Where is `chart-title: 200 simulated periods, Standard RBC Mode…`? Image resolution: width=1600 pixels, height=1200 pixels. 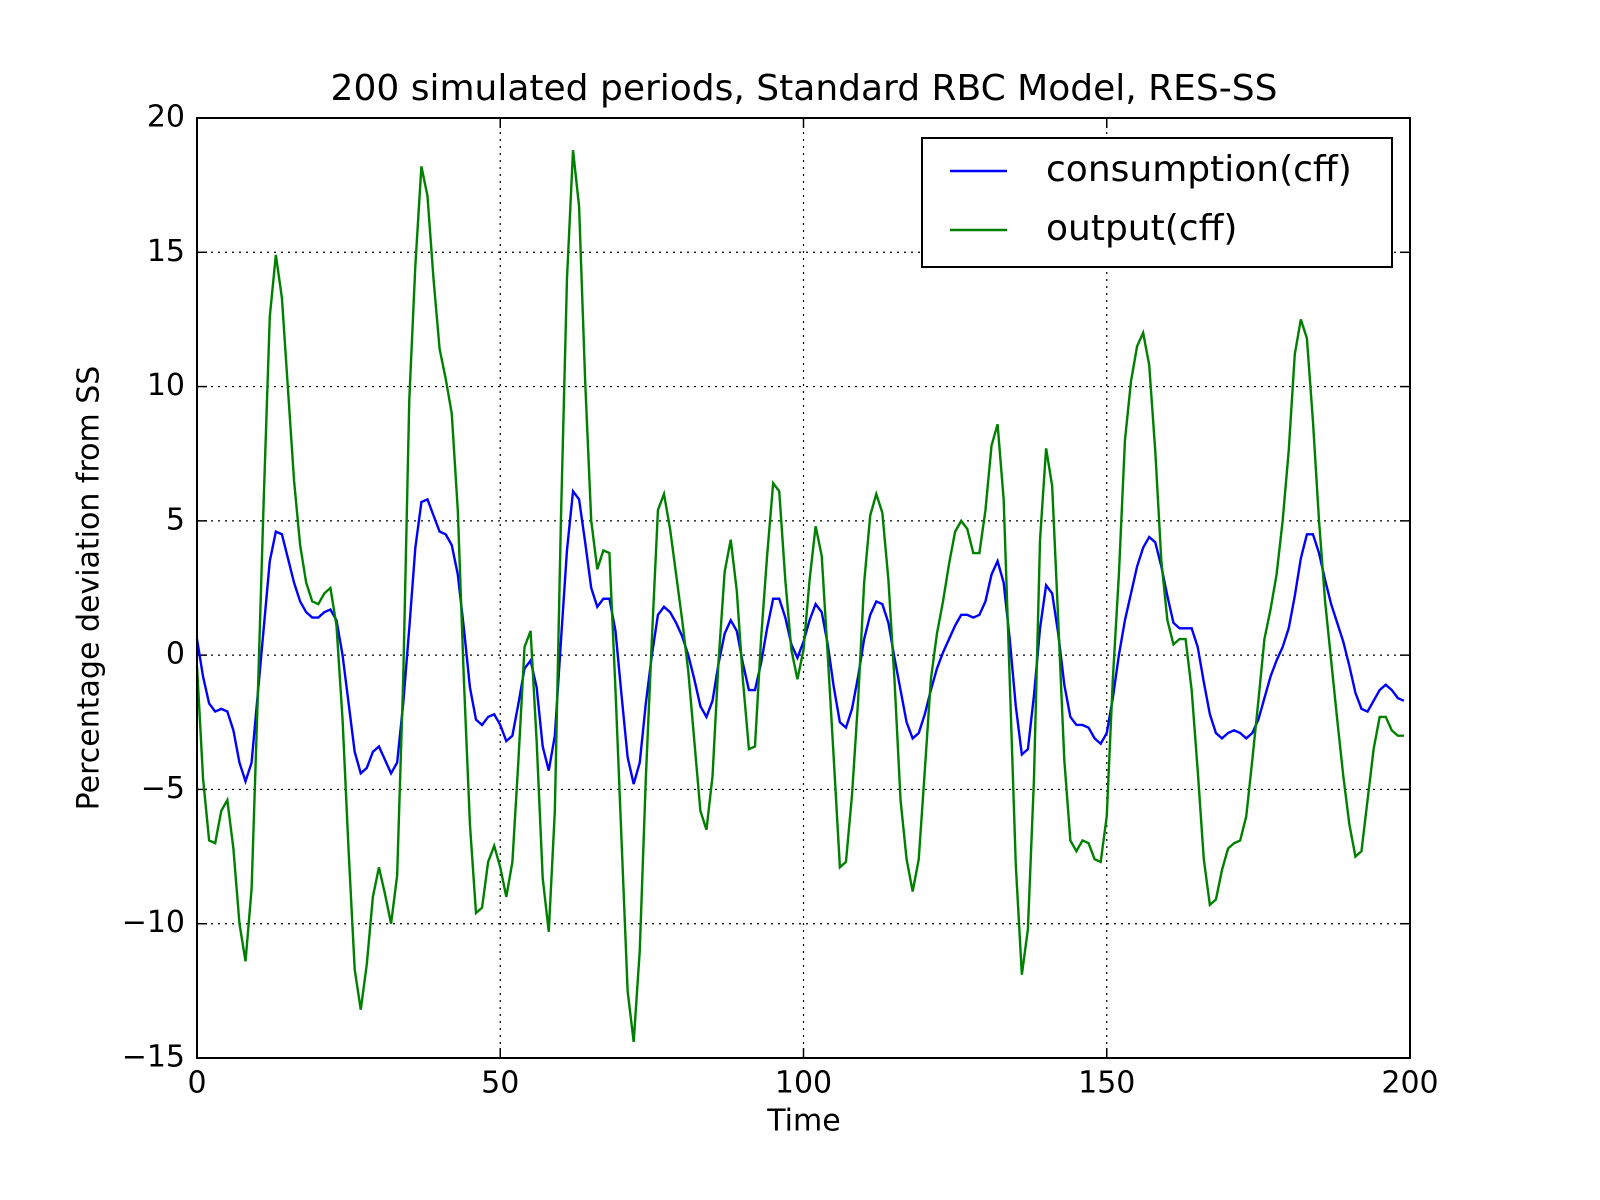 chart-title: 200 simulated periods, Standard RBC Mode… is located at coordinates (804, 88).